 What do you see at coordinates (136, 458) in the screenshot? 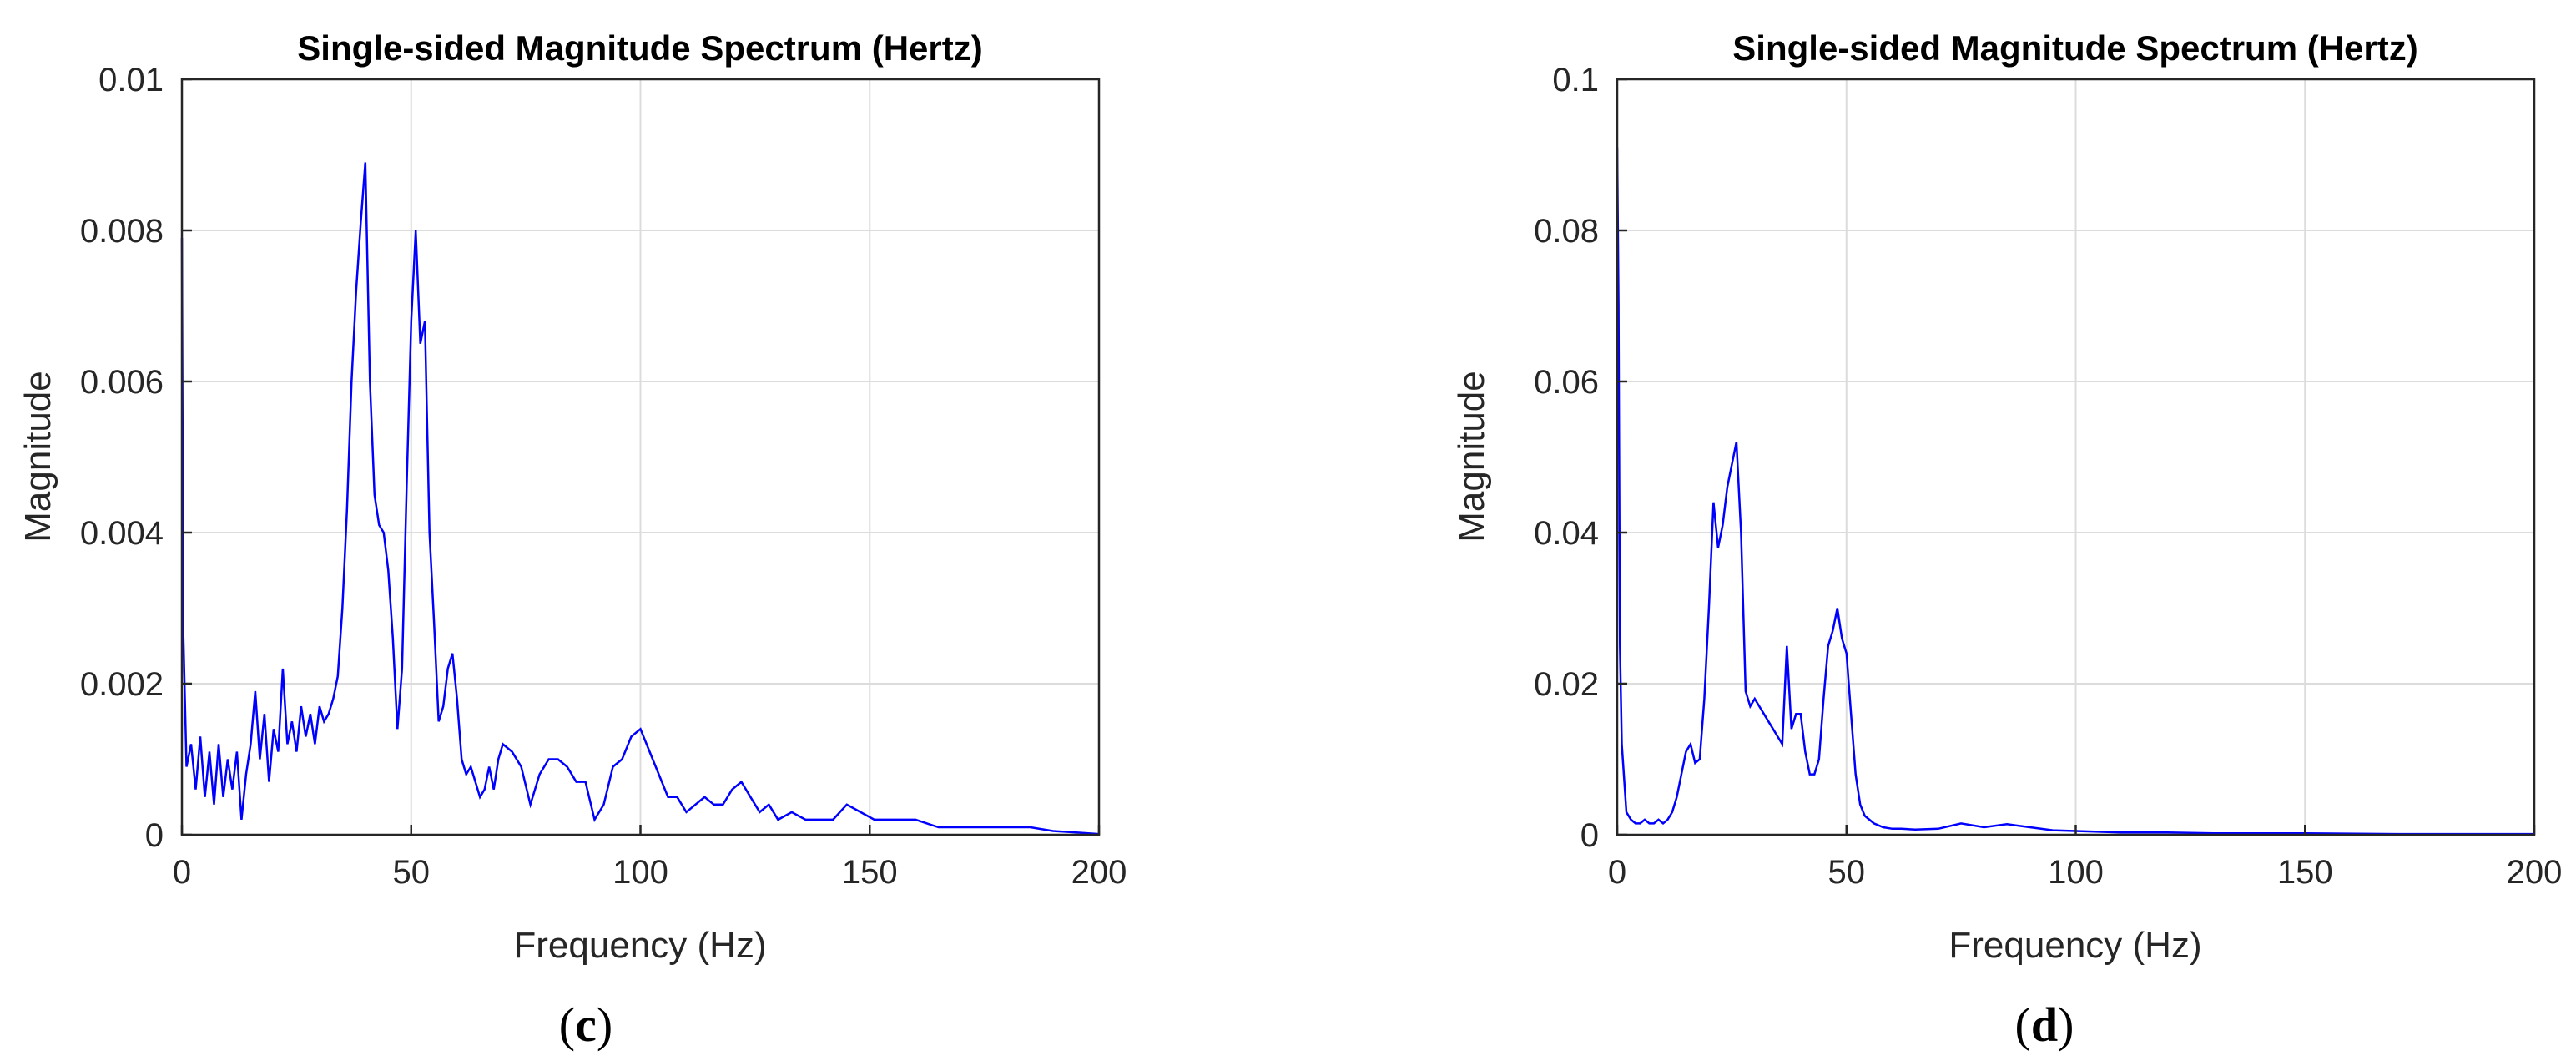
I see `y-ticks: 0 0.002 0.004 0.006 0.008 0.01` at bounding box center [136, 458].